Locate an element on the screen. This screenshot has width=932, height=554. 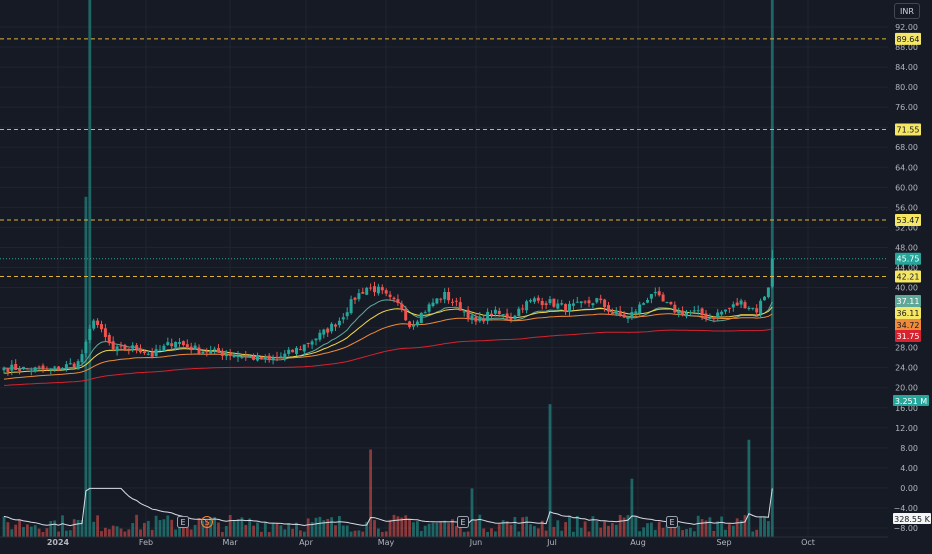
price-tick-label: −8.00 is located at coordinates (905, 528).